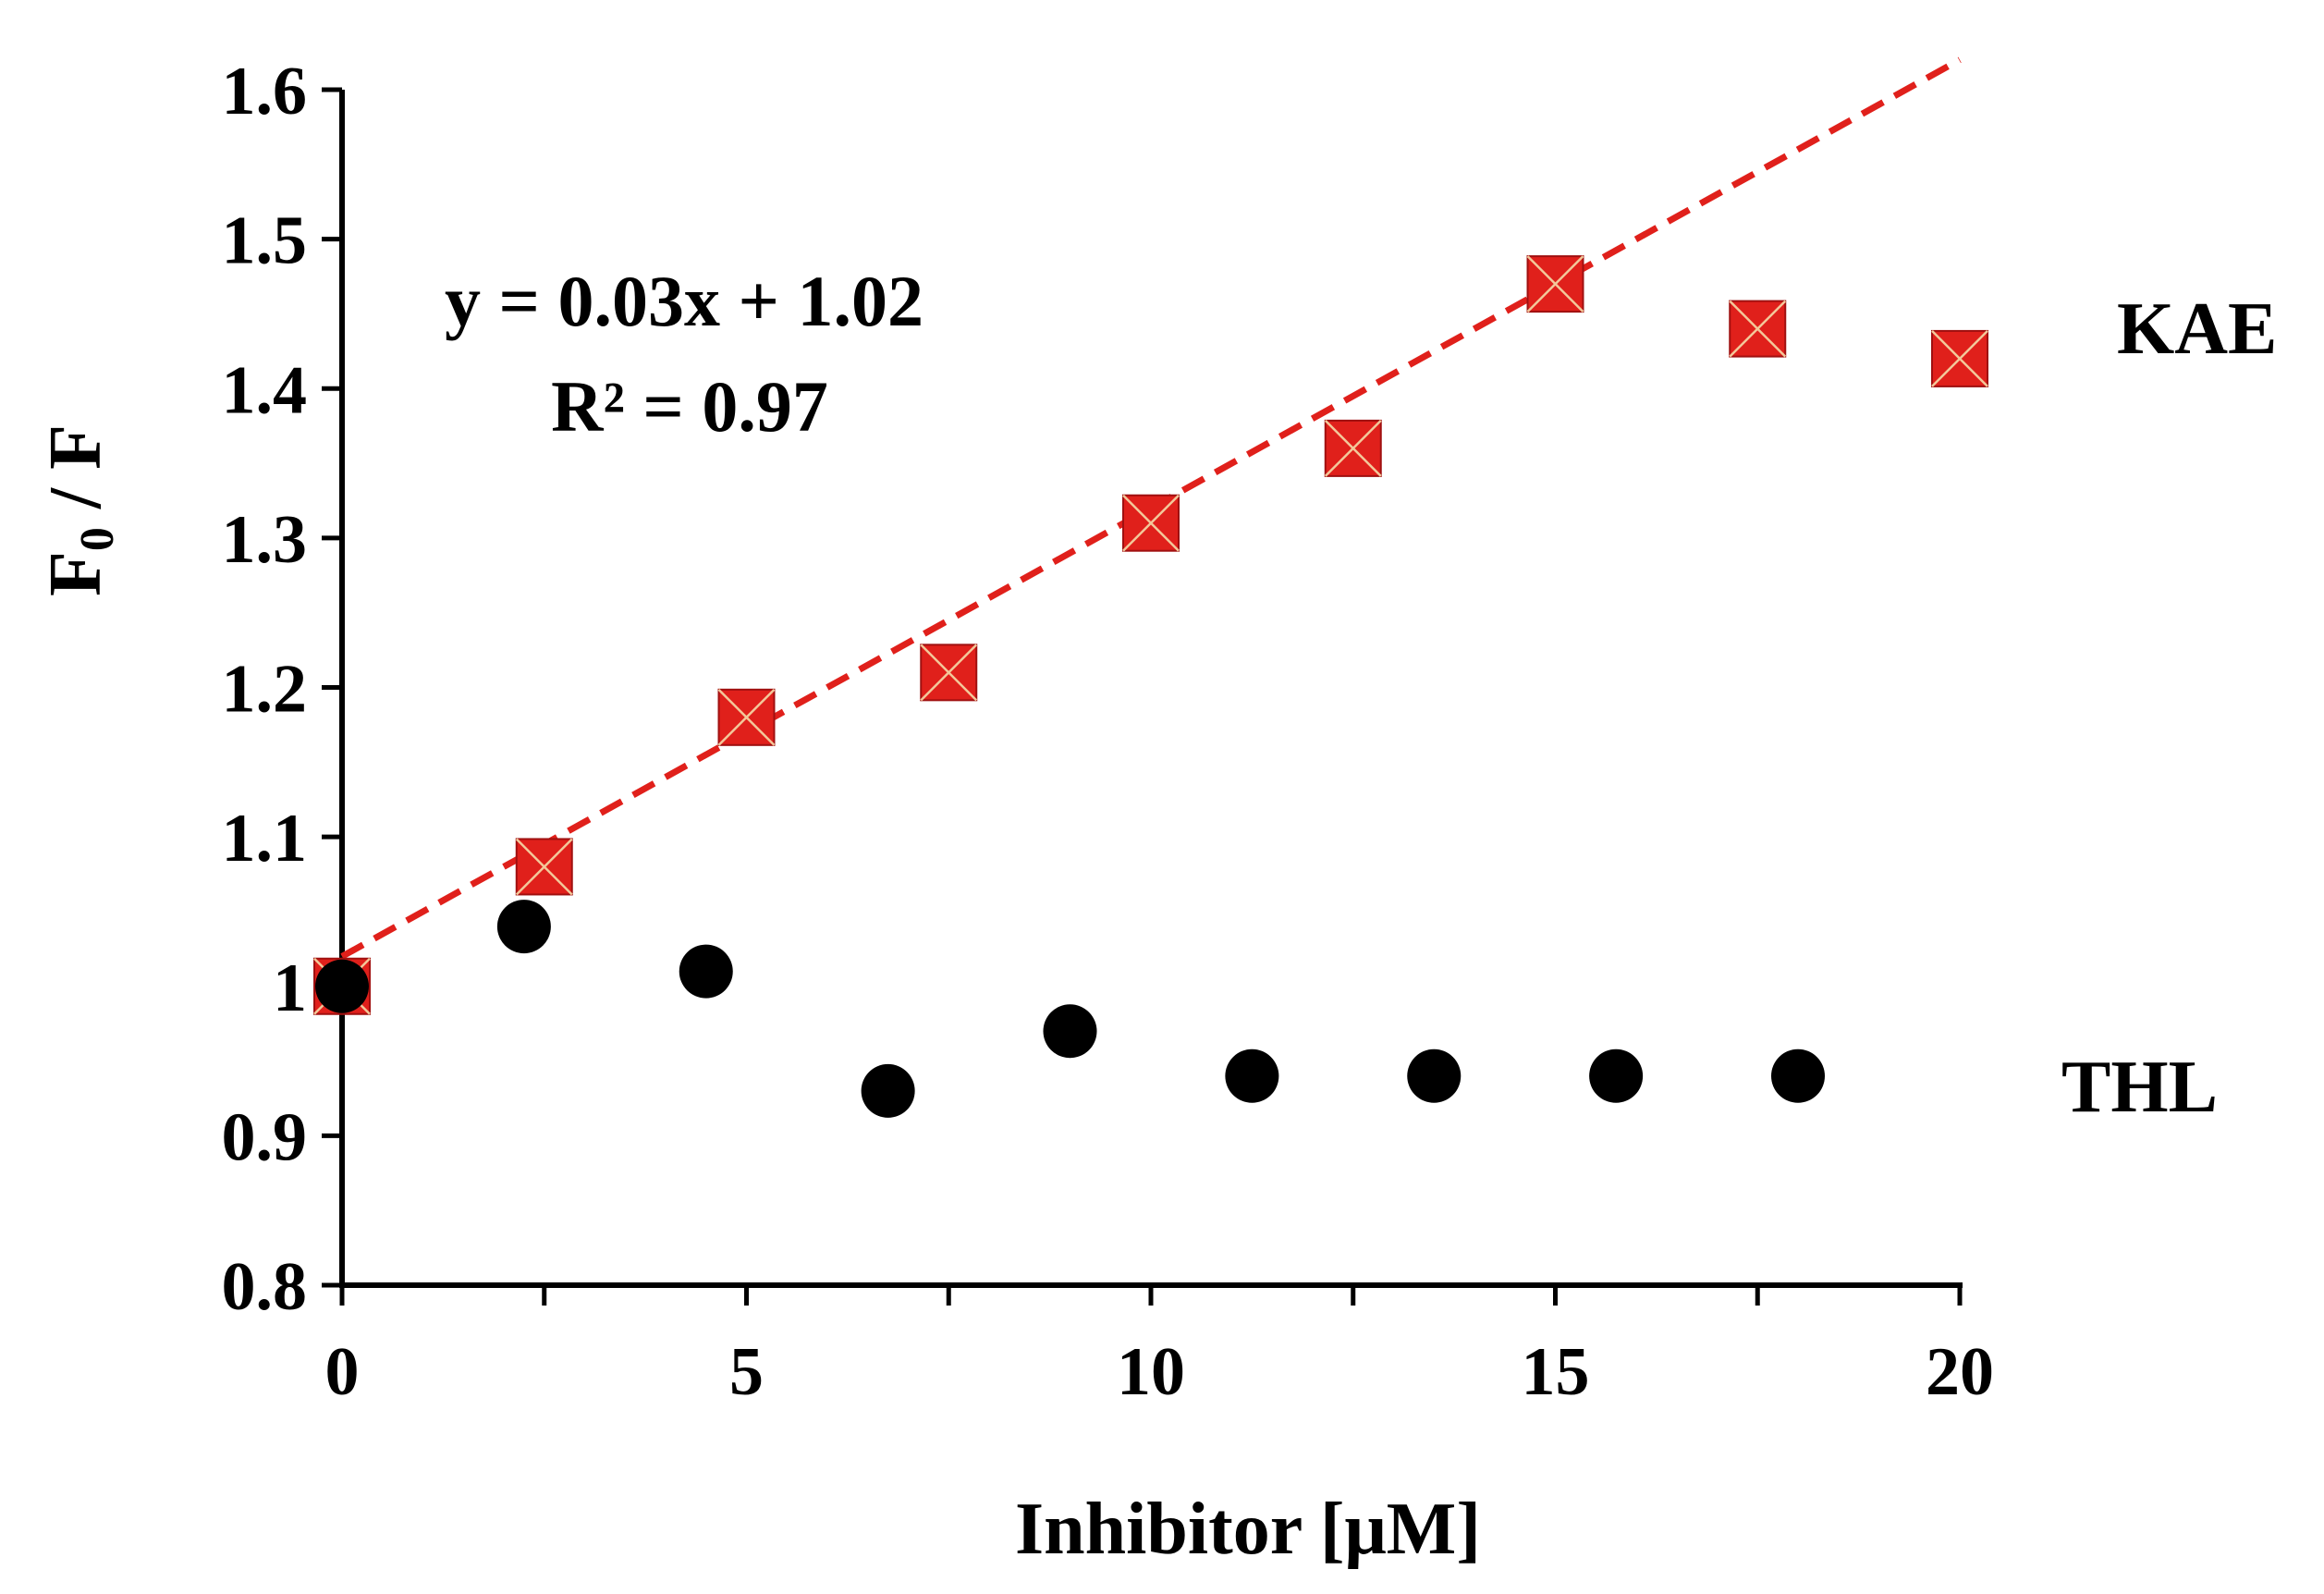 Image resolution: width=2324 pixels, height=1594 pixels. I want to click on equation-annotation: y = 0.03x + 1.02, so click(684, 301).